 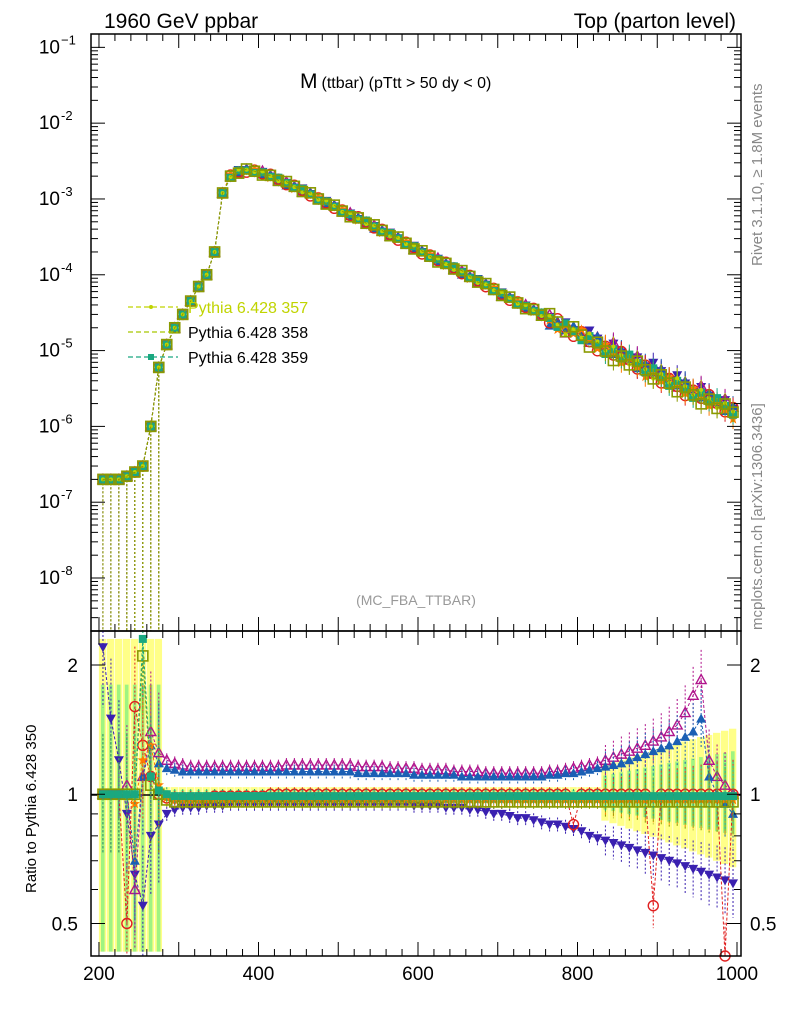 What do you see at coordinates (31, 809) in the screenshot?
I see `ratio-y-axis-label: Ratio to Pythia 6.428 350` at bounding box center [31, 809].